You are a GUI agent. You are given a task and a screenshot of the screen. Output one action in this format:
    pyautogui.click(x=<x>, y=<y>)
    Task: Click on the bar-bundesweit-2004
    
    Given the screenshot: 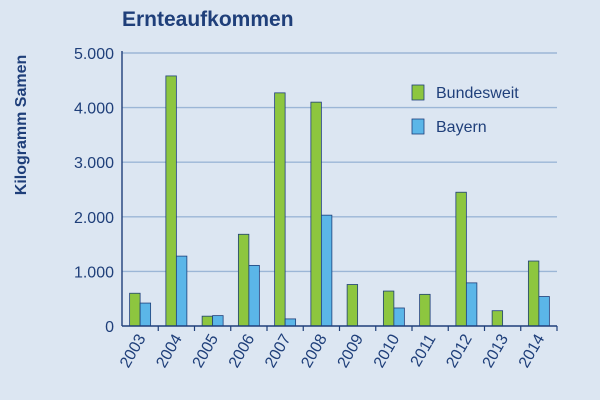 What is the action you would take?
    pyautogui.click(x=171, y=201)
    